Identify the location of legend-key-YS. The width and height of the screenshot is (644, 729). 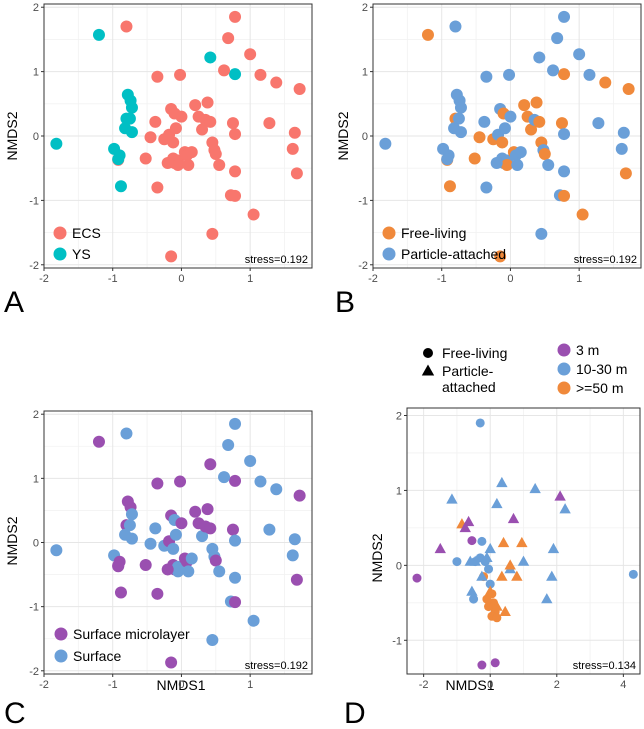
(60, 254).